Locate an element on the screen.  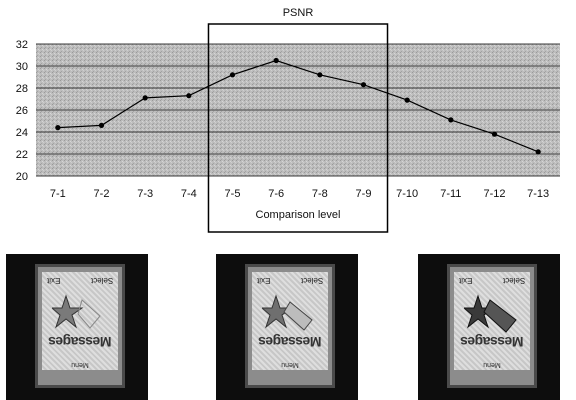
x-tick-label: 7-11 is located at coordinates (450, 194).